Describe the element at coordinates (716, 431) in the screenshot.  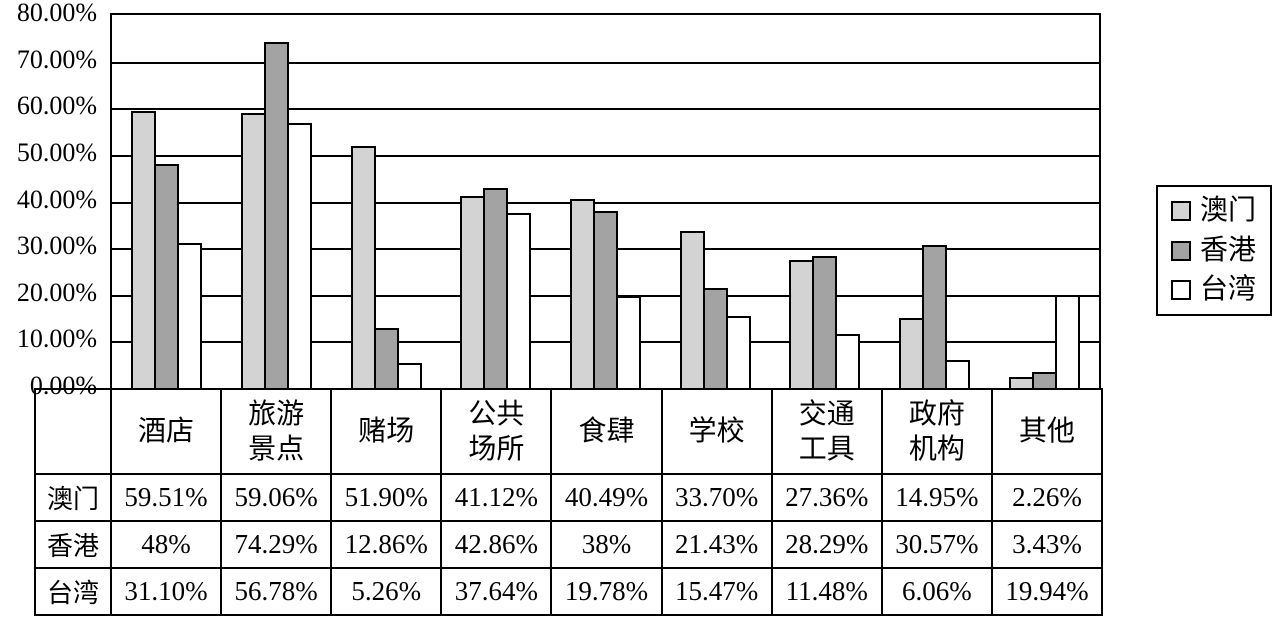
I see `category-header: 学校` at that location.